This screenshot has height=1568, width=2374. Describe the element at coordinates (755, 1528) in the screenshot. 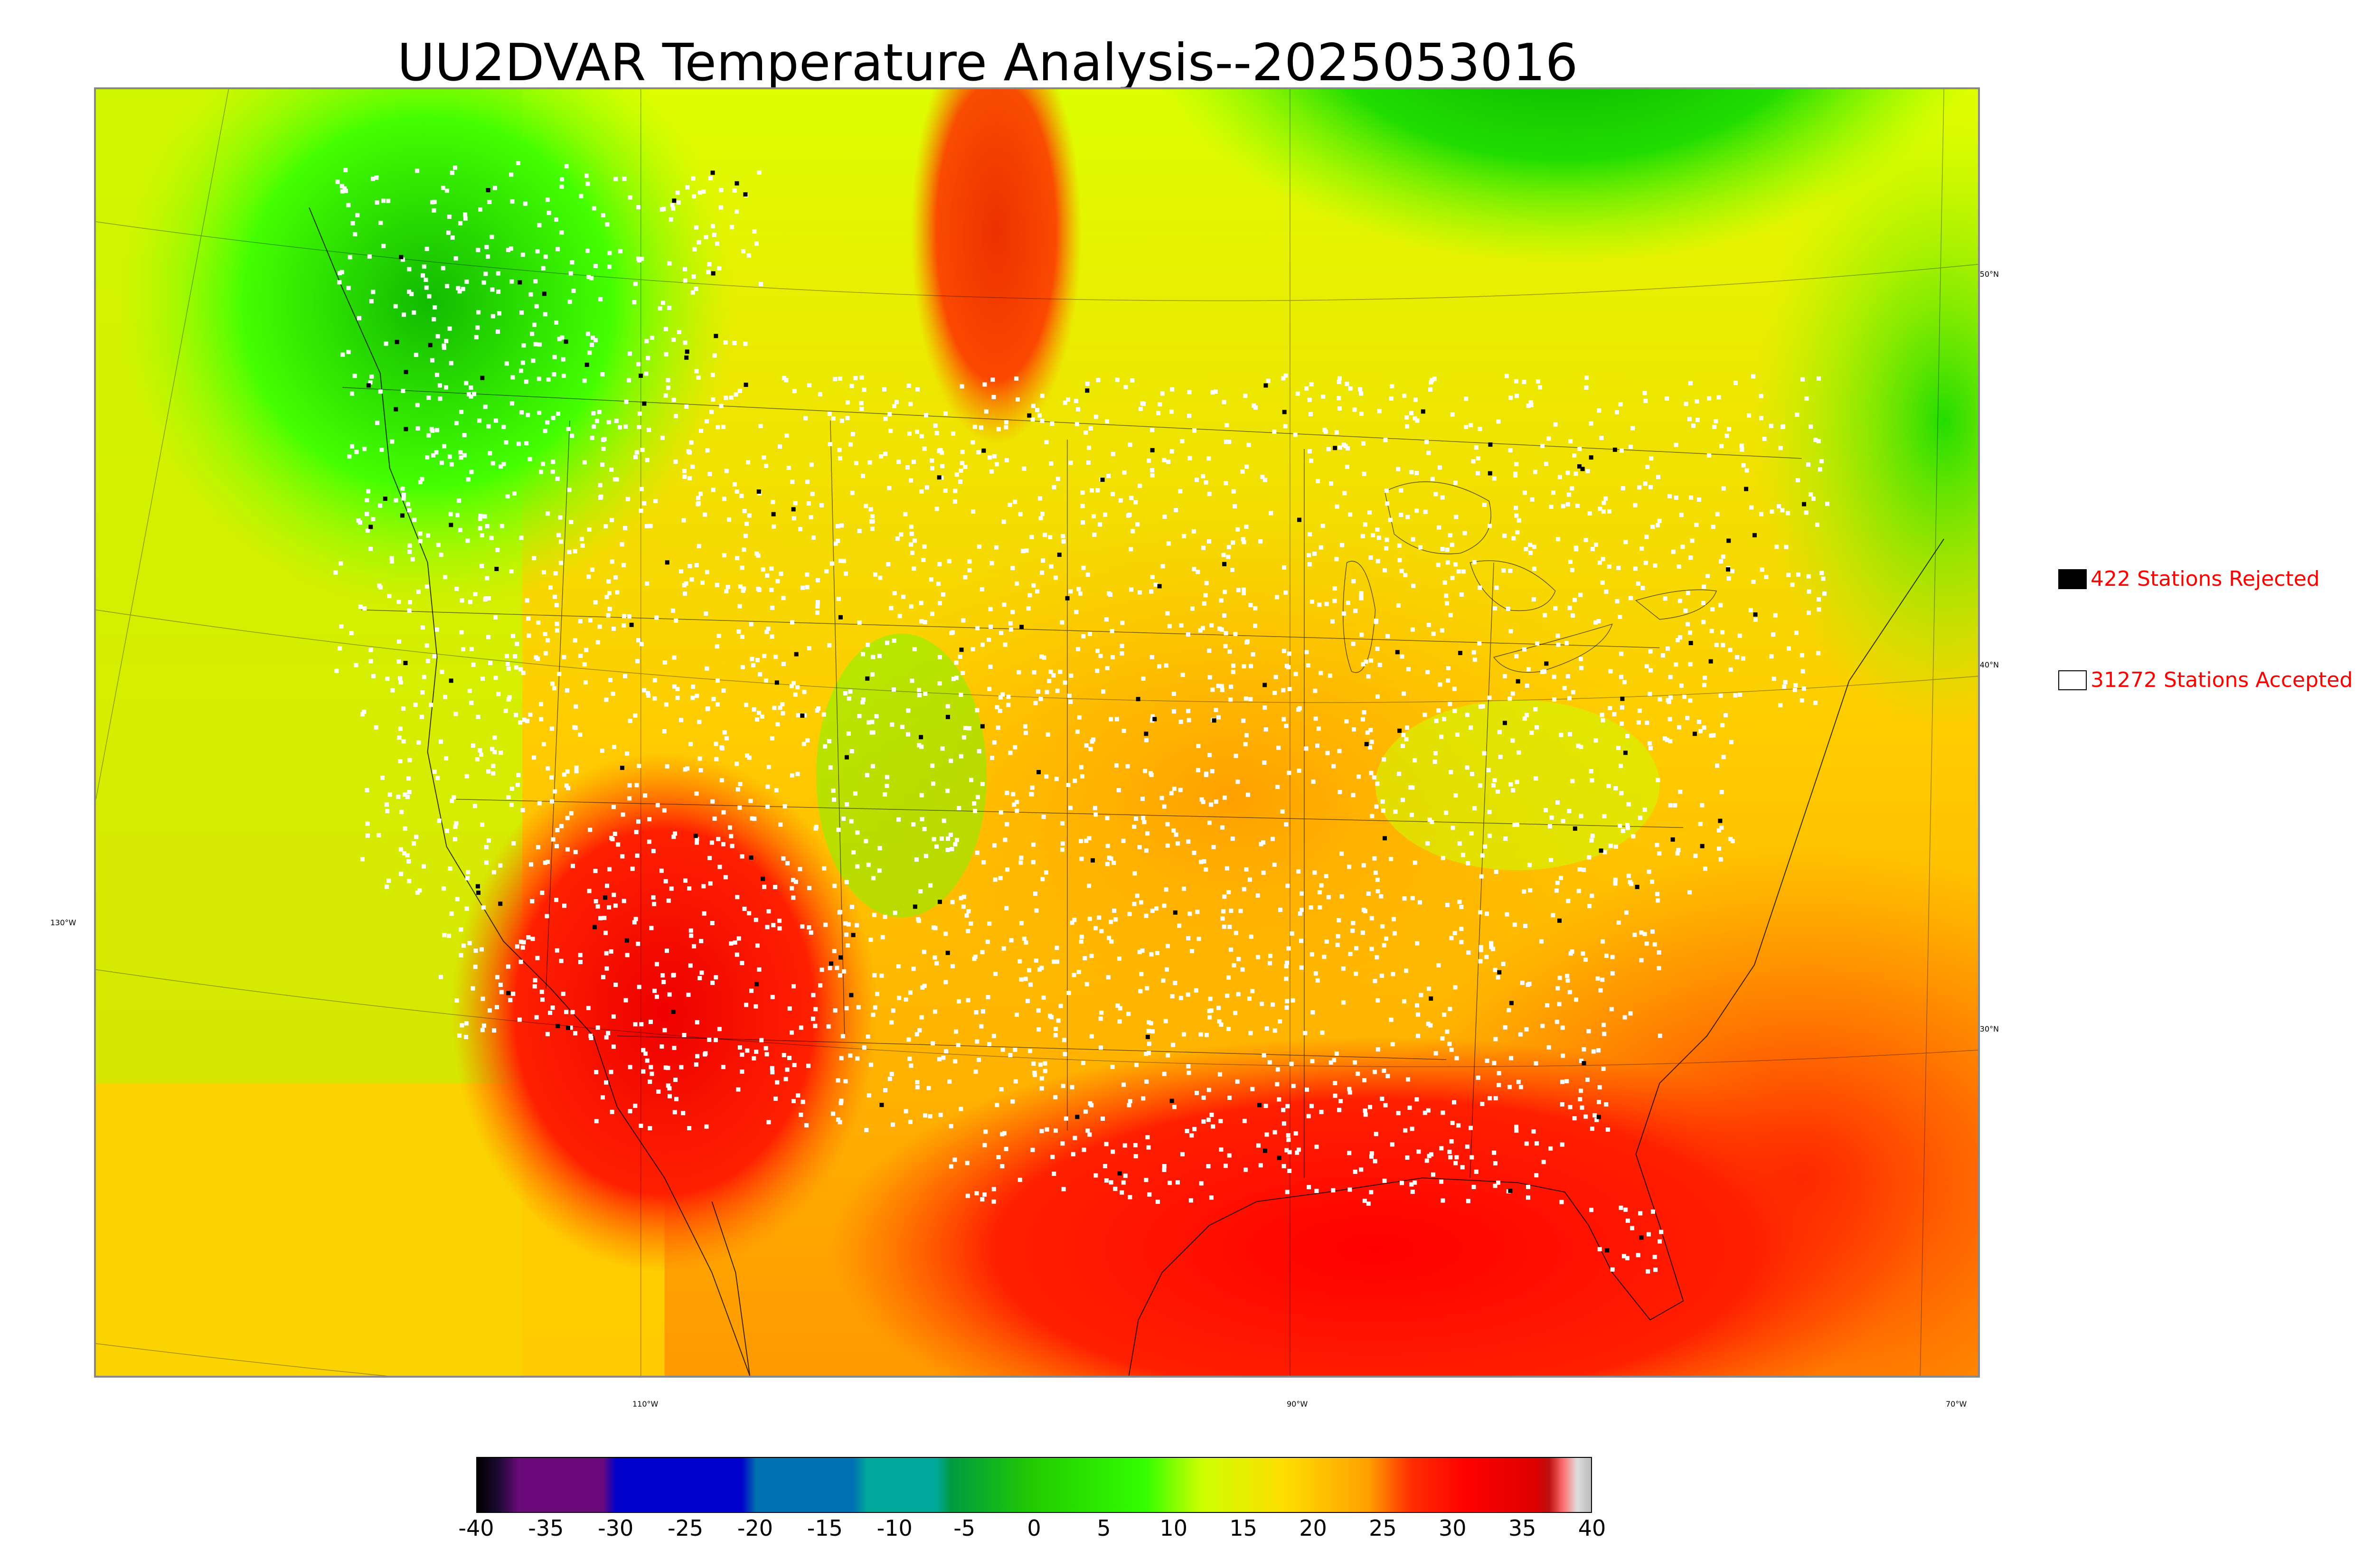

I see `colorbar-tick-label: -20` at that location.